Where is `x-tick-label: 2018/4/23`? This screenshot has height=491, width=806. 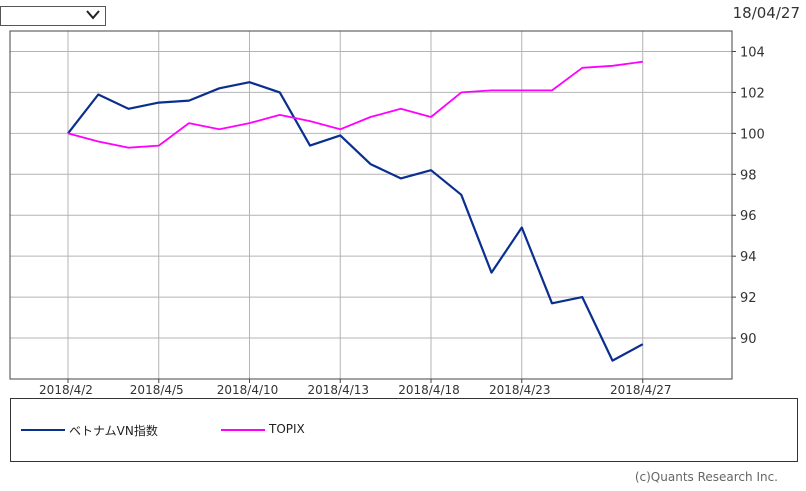 x-tick-label: 2018/4/23 is located at coordinates (520, 390).